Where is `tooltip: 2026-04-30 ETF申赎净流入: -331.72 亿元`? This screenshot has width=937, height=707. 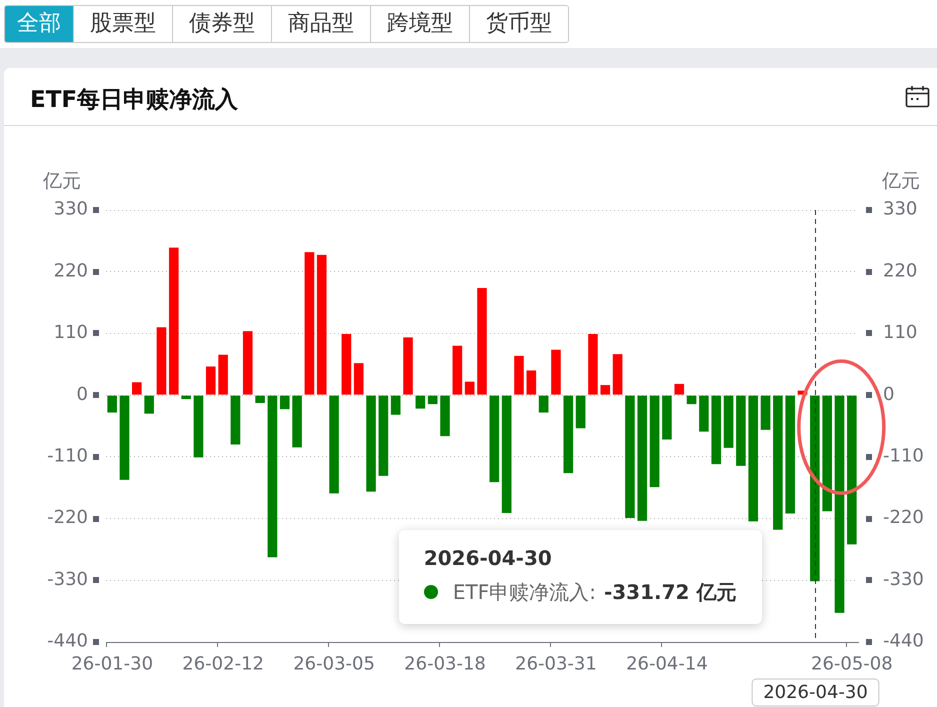 tooltip: 2026-04-30 ETF申赎净流入: -331.72 亿元 is located at coordinates (580, 577).